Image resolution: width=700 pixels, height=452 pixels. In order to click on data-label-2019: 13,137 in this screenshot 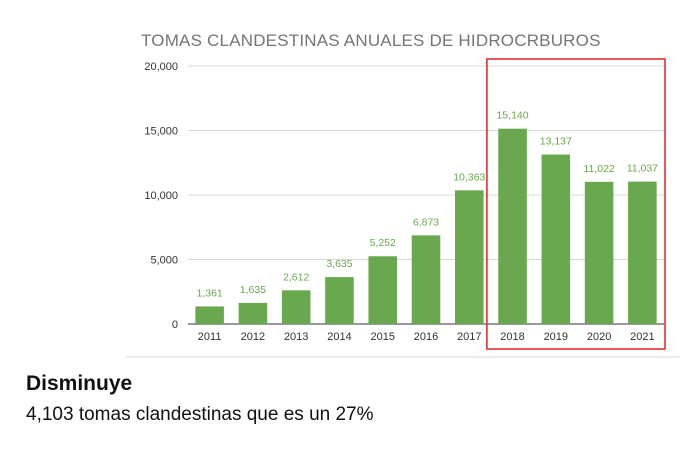, I will do `click(556, 142)`.